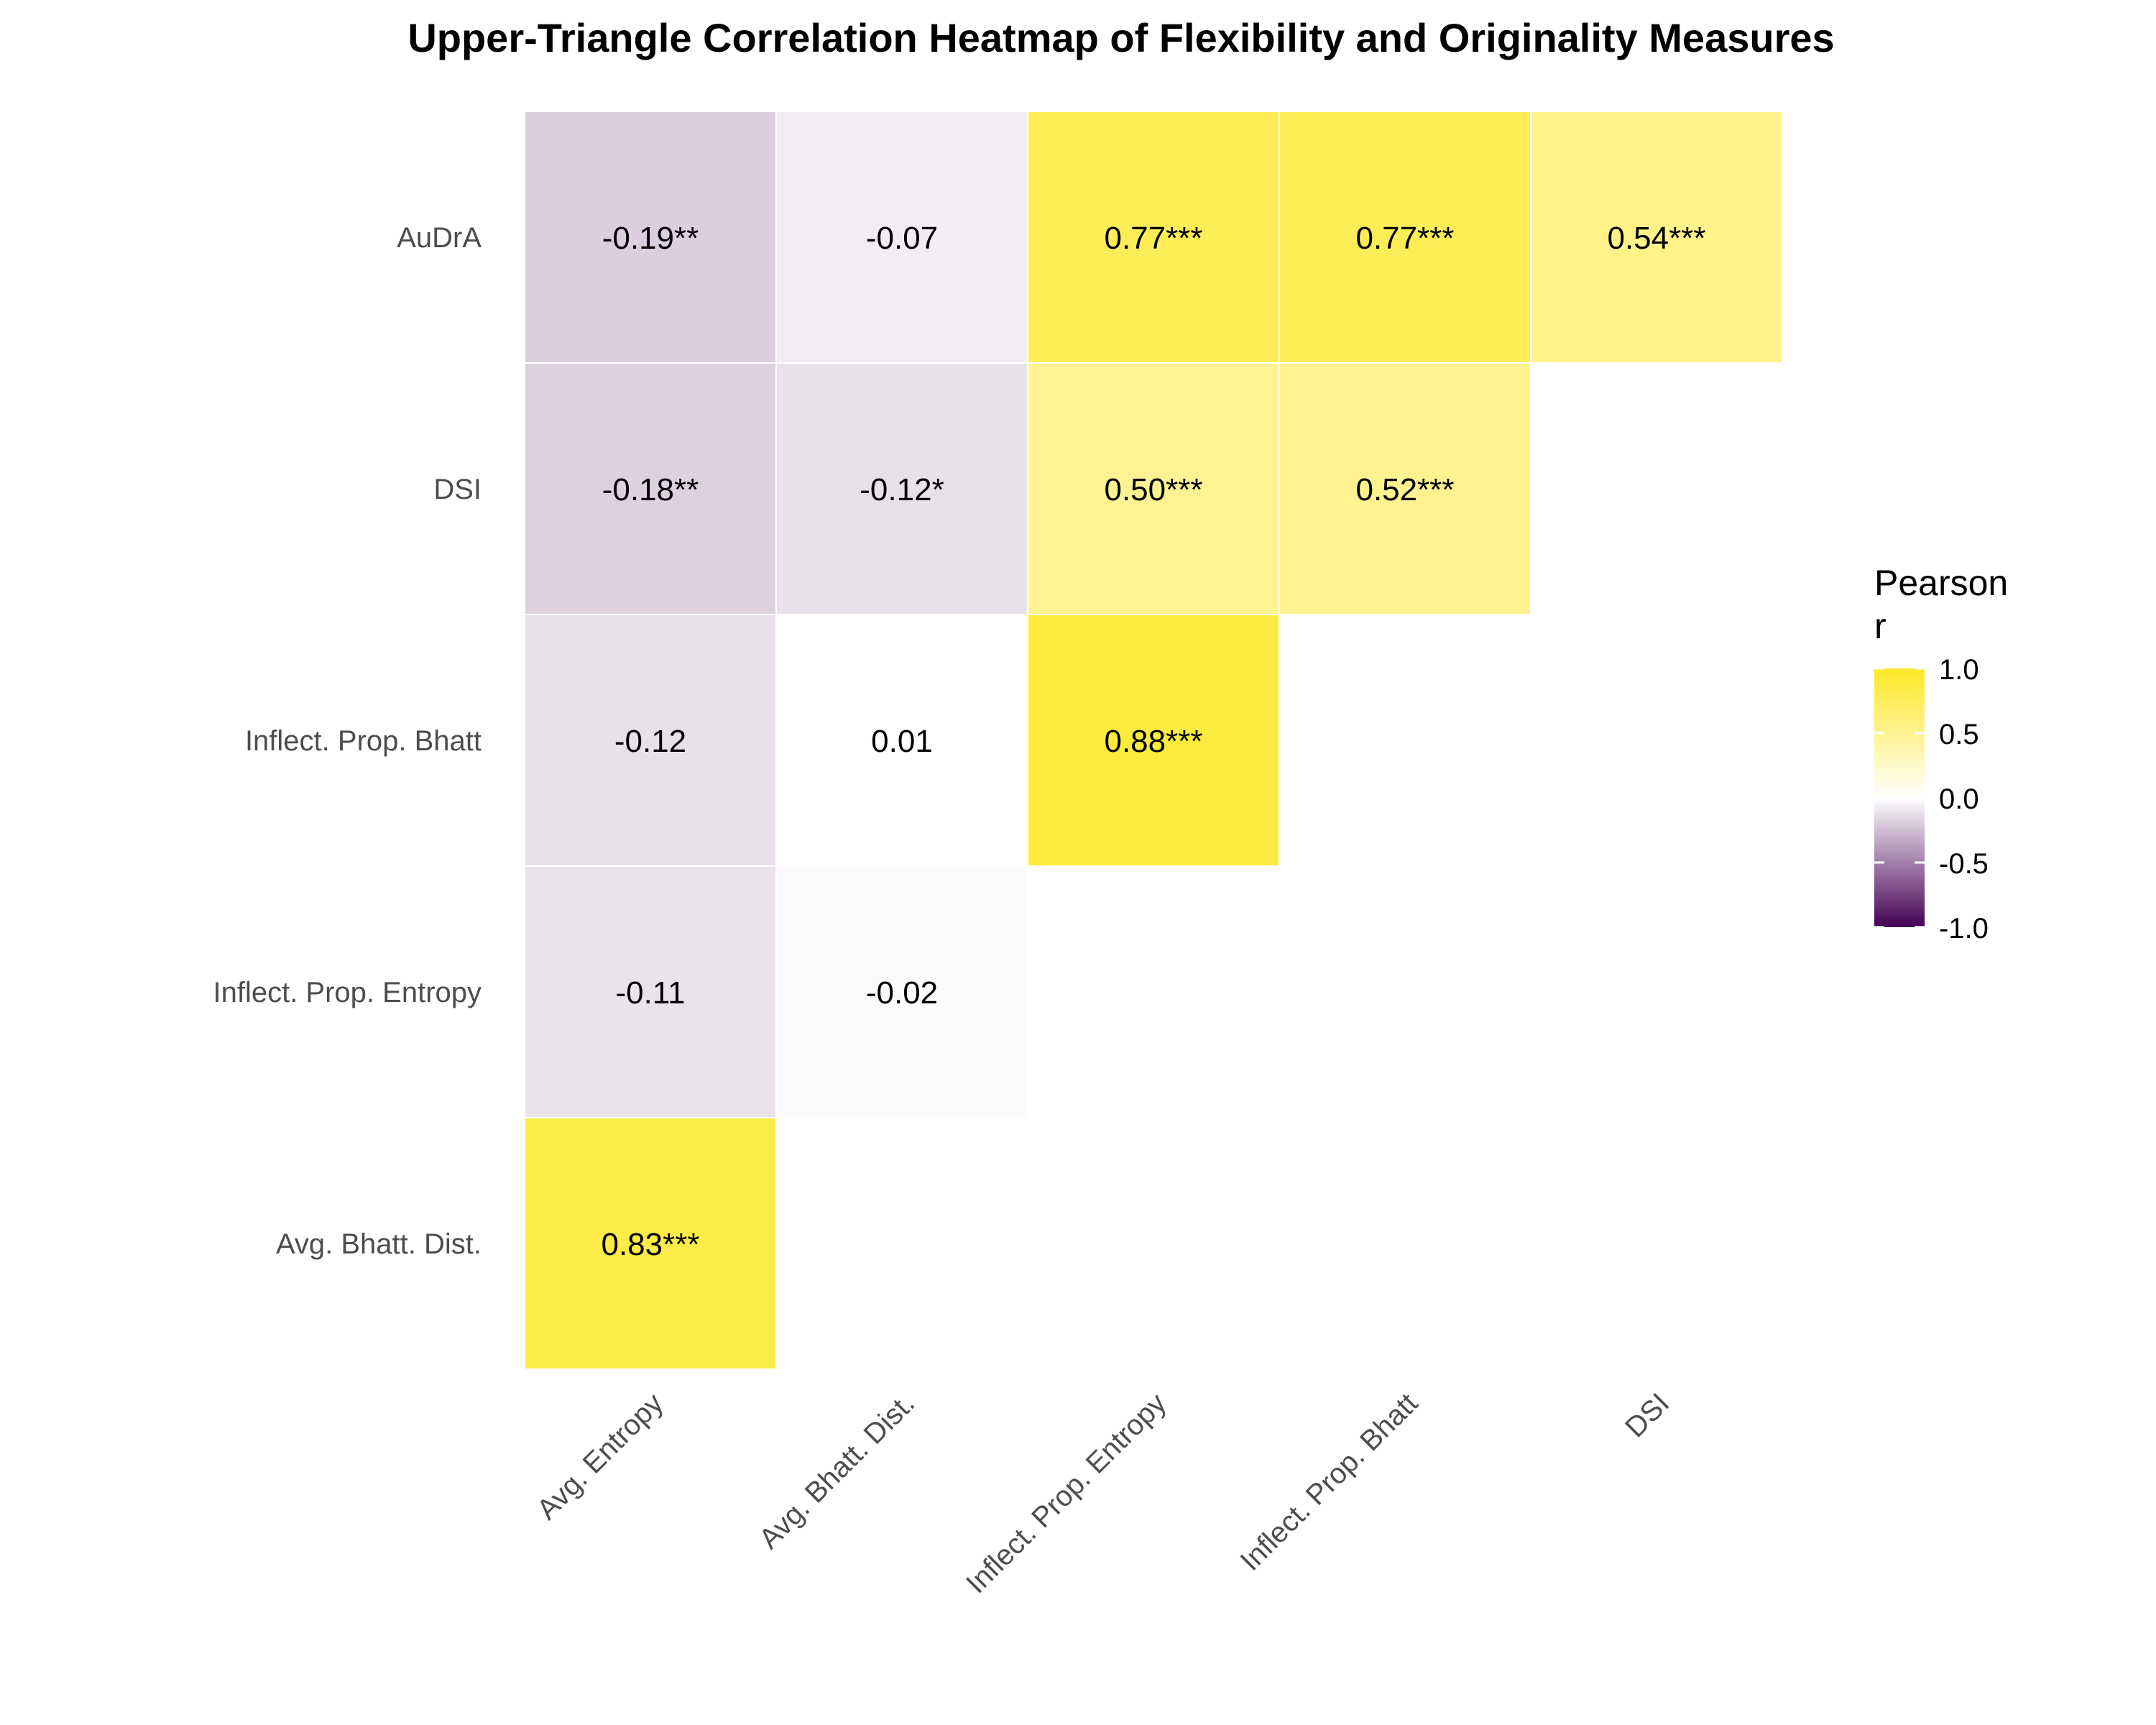 The image size is (2156, 1725). I want to click on cell-value-label: 0.52***, so click(1404, 489).